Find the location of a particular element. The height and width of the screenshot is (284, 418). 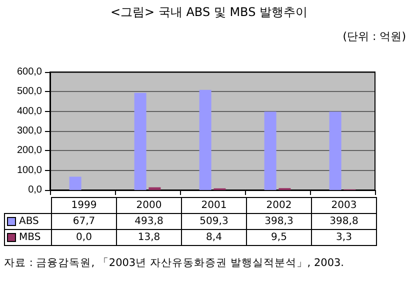

legend-label: ABS is located at coordinates (28, 222).